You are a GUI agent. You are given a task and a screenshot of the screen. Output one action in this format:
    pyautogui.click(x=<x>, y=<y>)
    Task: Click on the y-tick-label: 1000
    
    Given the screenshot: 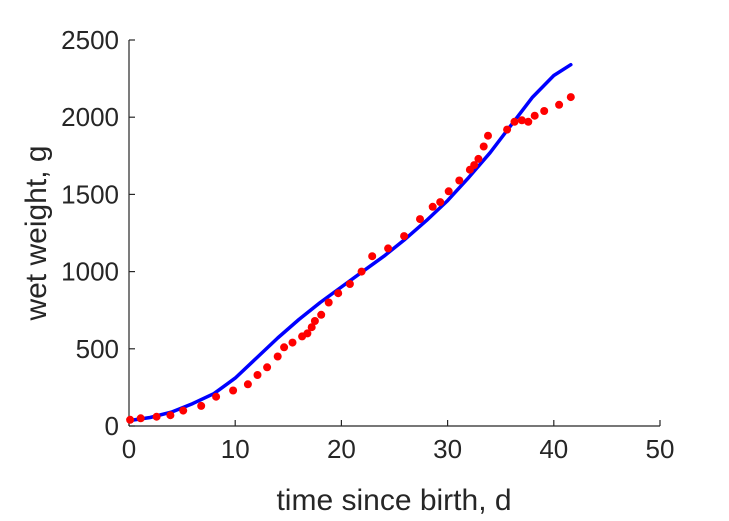 What is the action you would take?
    pyautogui.click(x=90, y=272)
    